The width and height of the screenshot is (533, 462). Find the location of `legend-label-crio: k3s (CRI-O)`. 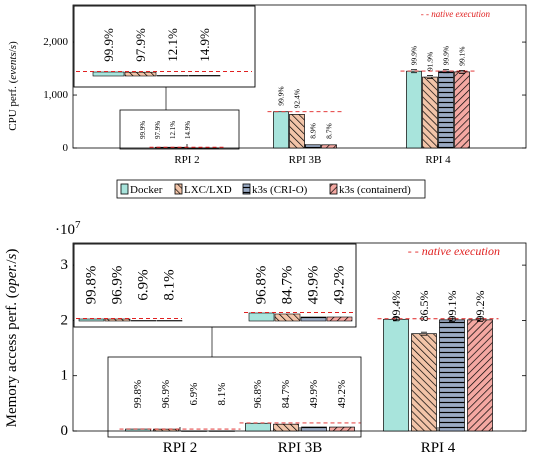

legend-label-crio: k3s (CRI-O) is located at coordinates (280, 190).